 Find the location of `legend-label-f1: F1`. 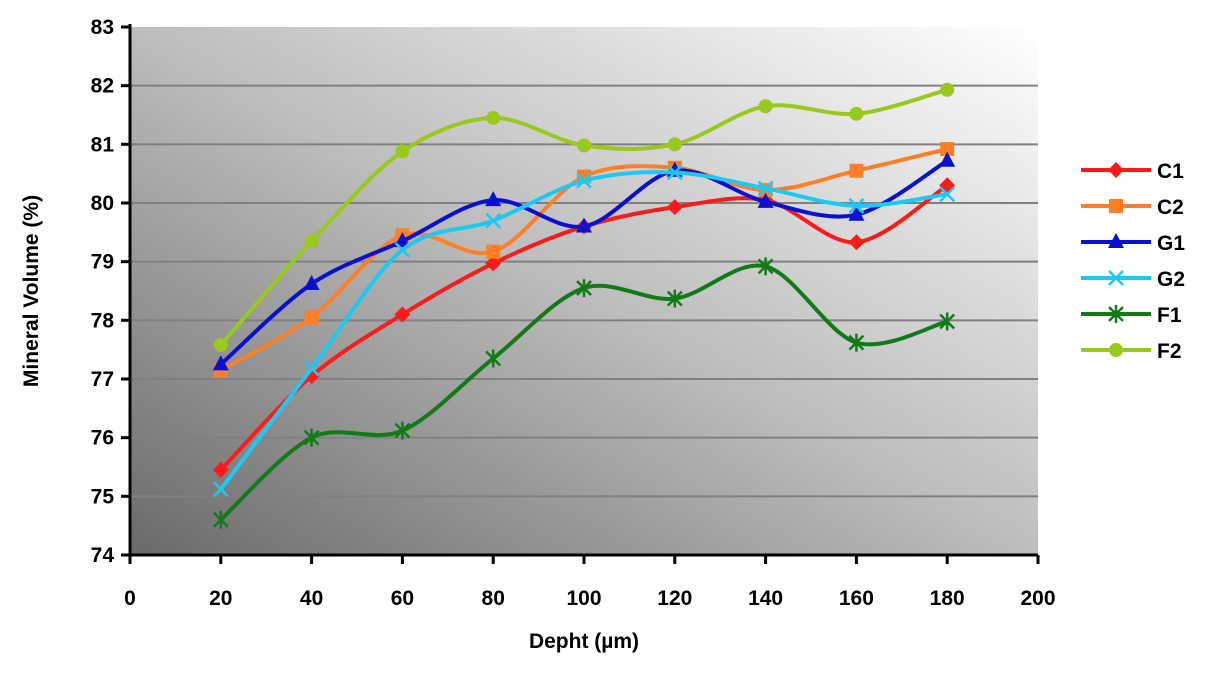

legend-label-f1: F1 is located at coordinates (1169, 315).